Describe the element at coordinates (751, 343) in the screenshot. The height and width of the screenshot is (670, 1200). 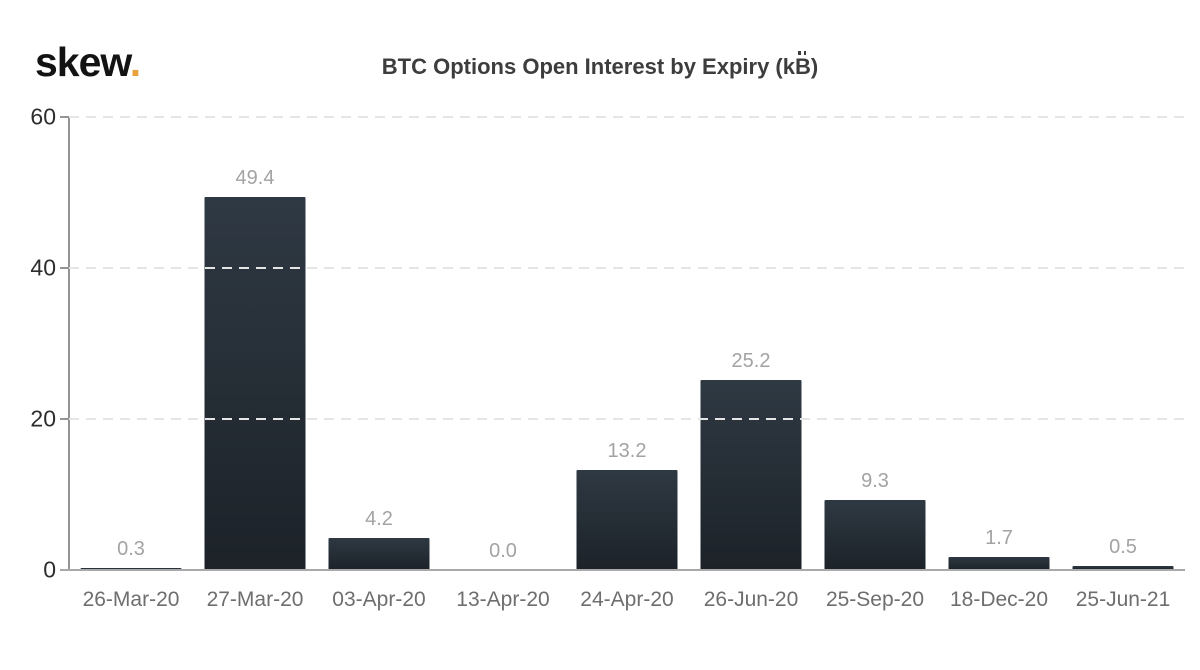
I see `bar-band: 25.2` at that location.